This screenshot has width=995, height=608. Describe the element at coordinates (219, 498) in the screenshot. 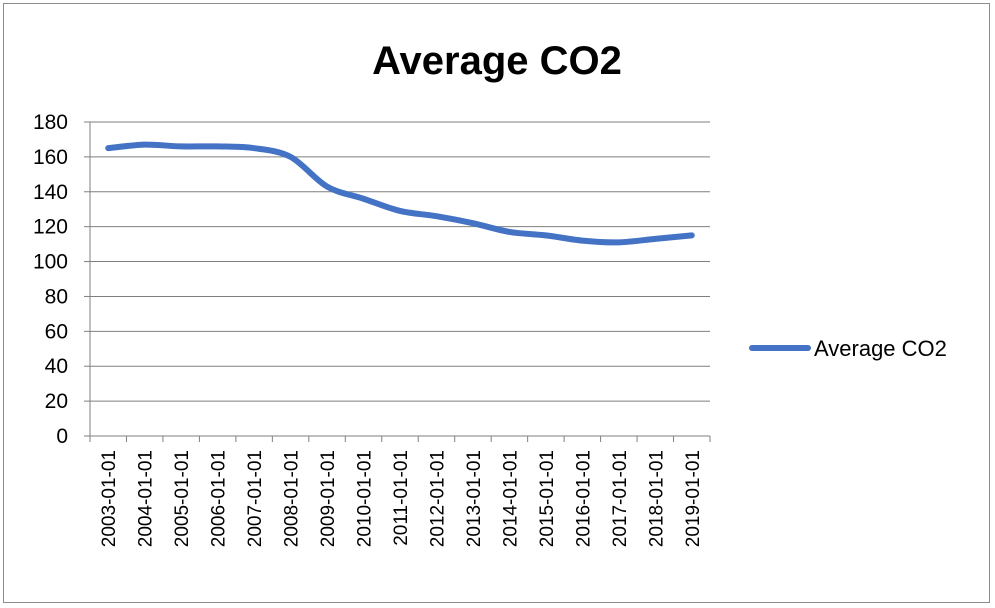

I see `x-tick-label: 2006-01-01` at that location.